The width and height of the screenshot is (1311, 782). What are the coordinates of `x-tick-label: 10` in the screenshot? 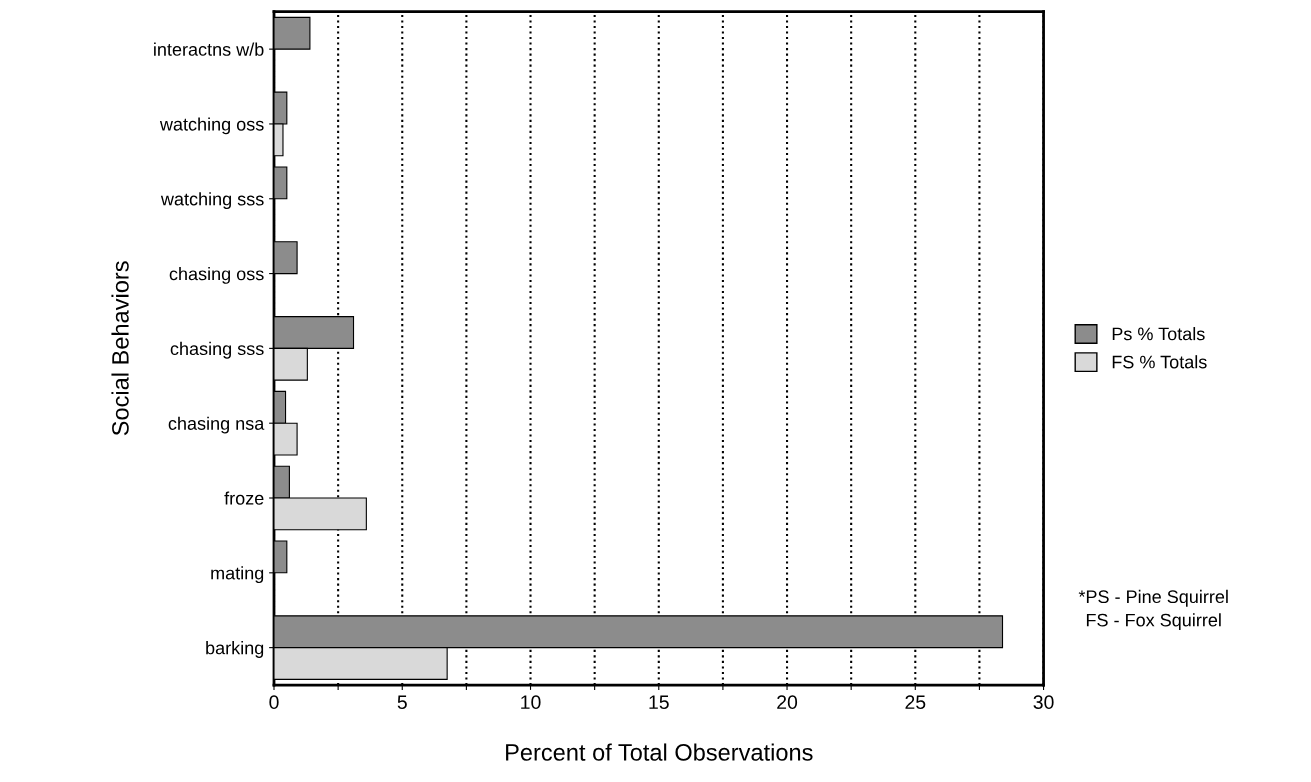 It's located at (531, 702).